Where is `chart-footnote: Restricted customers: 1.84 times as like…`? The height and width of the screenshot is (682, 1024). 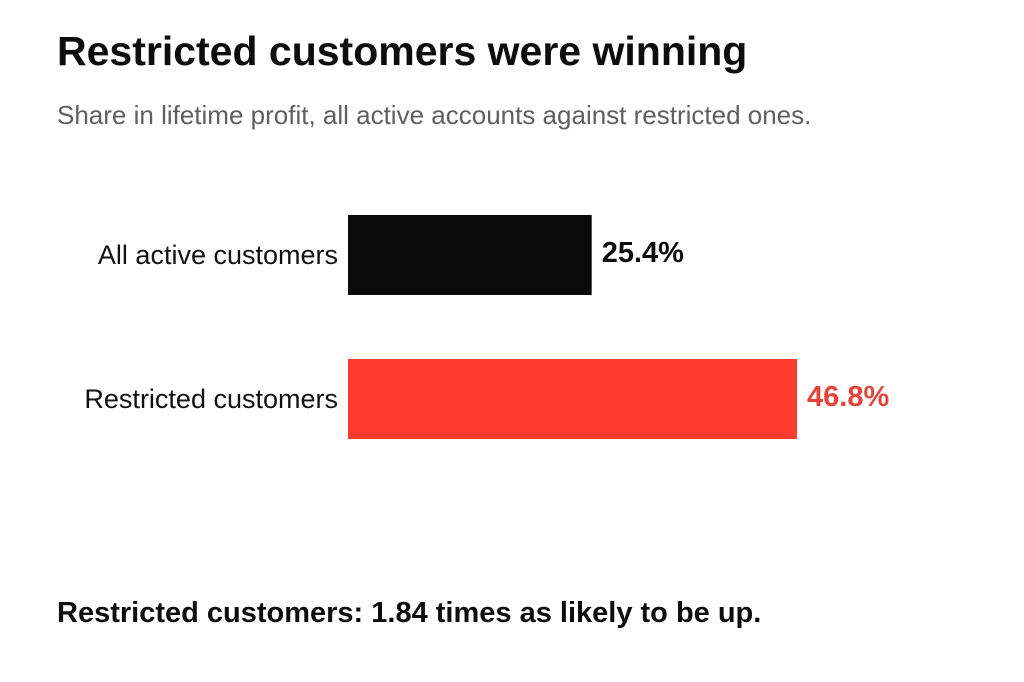 chart-footnote: Restricted customers: 1.84 times as like… is located at coordinates (409, 613).